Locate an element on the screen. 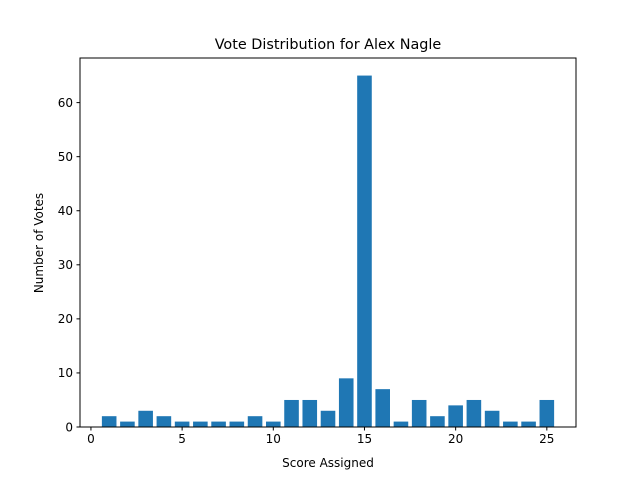 Image resolution: width=640 pixels, height=484 pixels. x-tick-label-5: 5 is located at coordinates (182, 439).